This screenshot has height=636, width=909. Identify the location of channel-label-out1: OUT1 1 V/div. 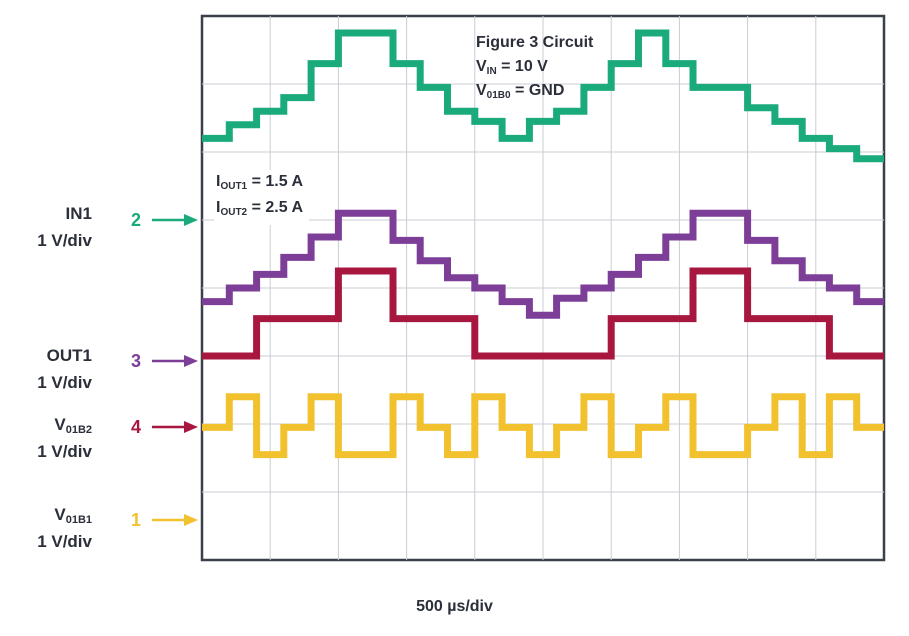
(64, 369).